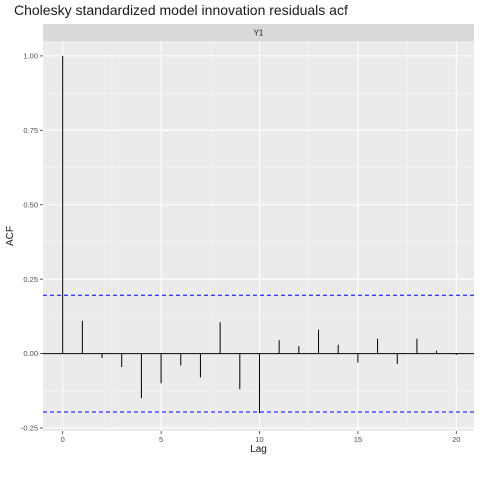  What do you see at coordinates (258, 449) in the screenshot?
I see `x-axis-title: Lag` at bounding box center [258, 449].